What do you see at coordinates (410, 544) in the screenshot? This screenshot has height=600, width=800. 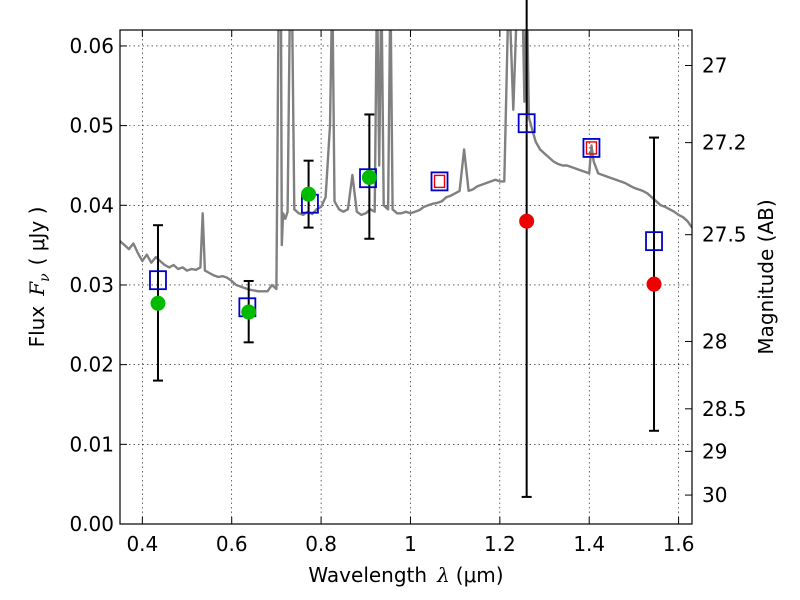 I see `x-tick-label: 1` at bounding box center [410, 544].